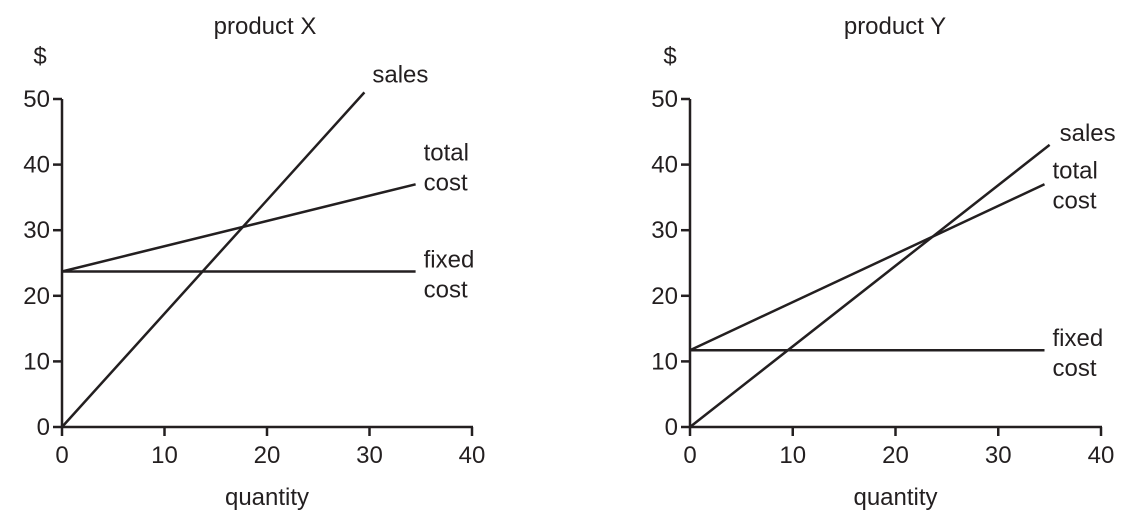 The width and height of the screenshot is (1133, 517). Describe the element at coordinates (265, 26) in the screenshot. I see `chart-title: product X` at that location.